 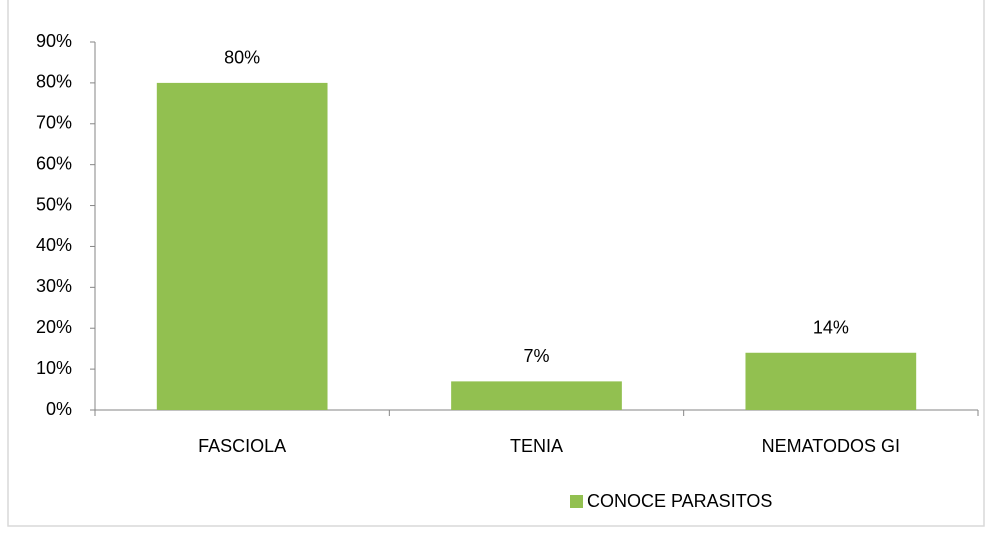 I want to click on x-tick-label: FASCIOLA, so click(x=242, y=446).